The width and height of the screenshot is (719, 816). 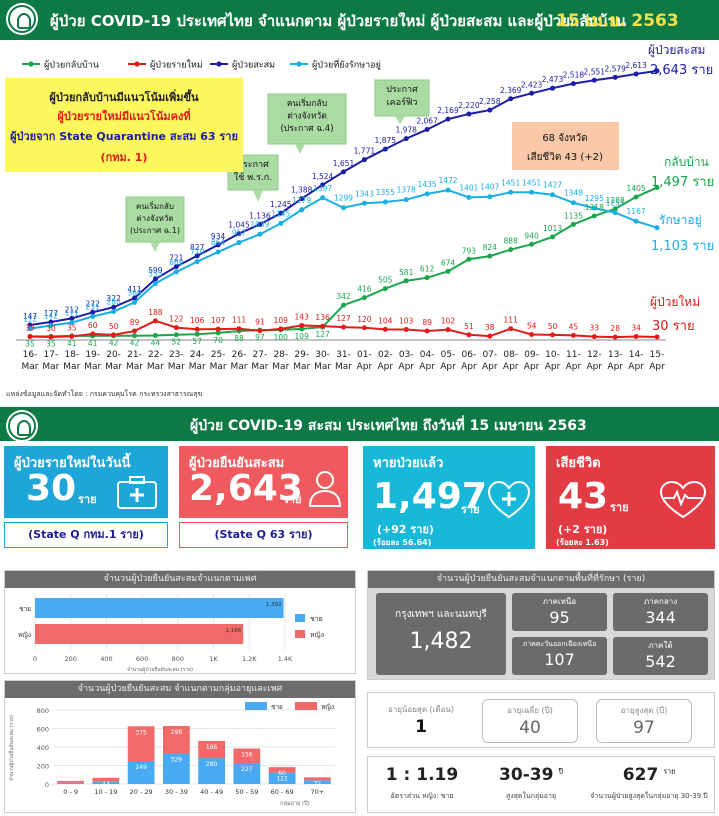 What do you see at coordinates (260, 322) in the screenshot?
I see `data-label: 91` at bounding box center [260, 322].